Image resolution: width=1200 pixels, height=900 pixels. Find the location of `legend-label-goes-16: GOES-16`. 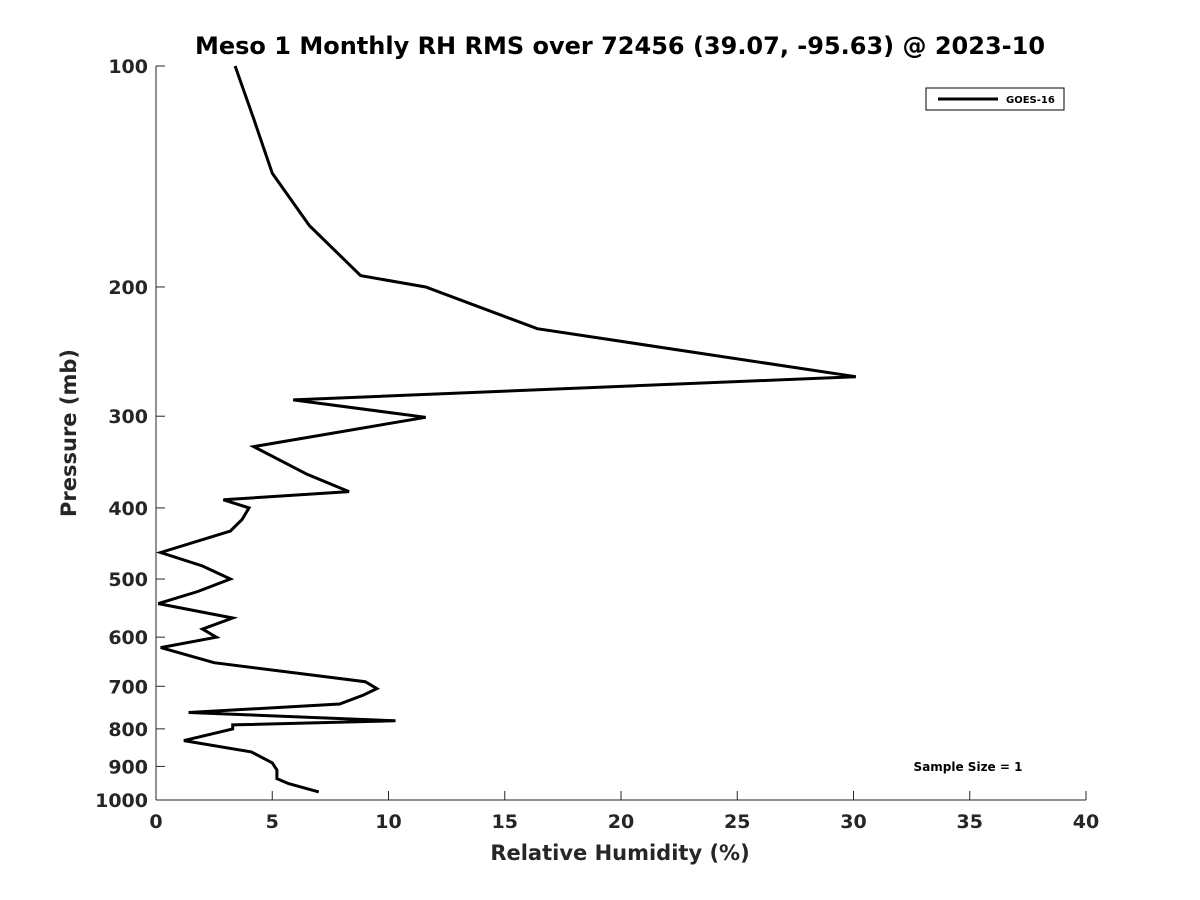

legend-label-goes-16: GOES-16 is located at coordinates (1030, 100).